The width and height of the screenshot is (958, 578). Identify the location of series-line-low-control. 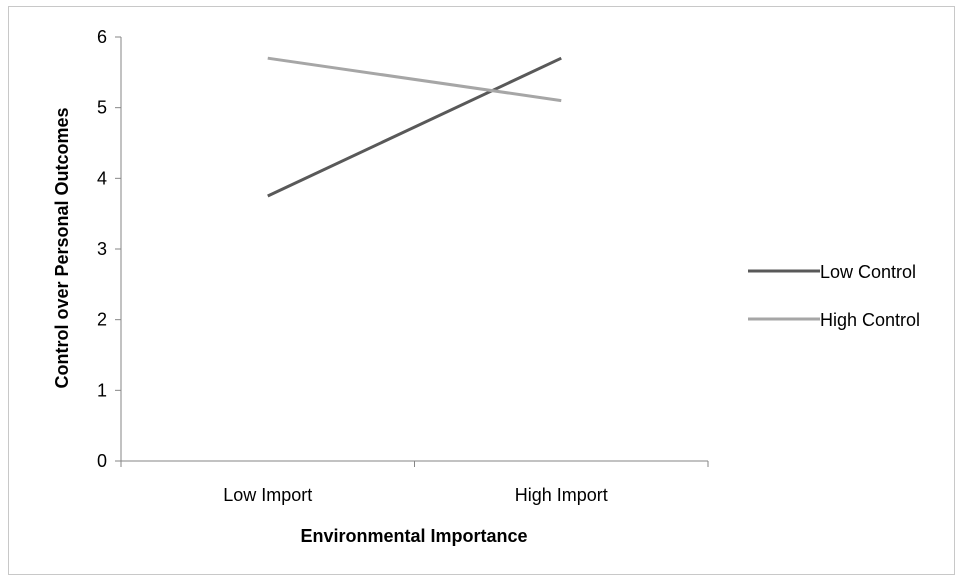
(414, 127).